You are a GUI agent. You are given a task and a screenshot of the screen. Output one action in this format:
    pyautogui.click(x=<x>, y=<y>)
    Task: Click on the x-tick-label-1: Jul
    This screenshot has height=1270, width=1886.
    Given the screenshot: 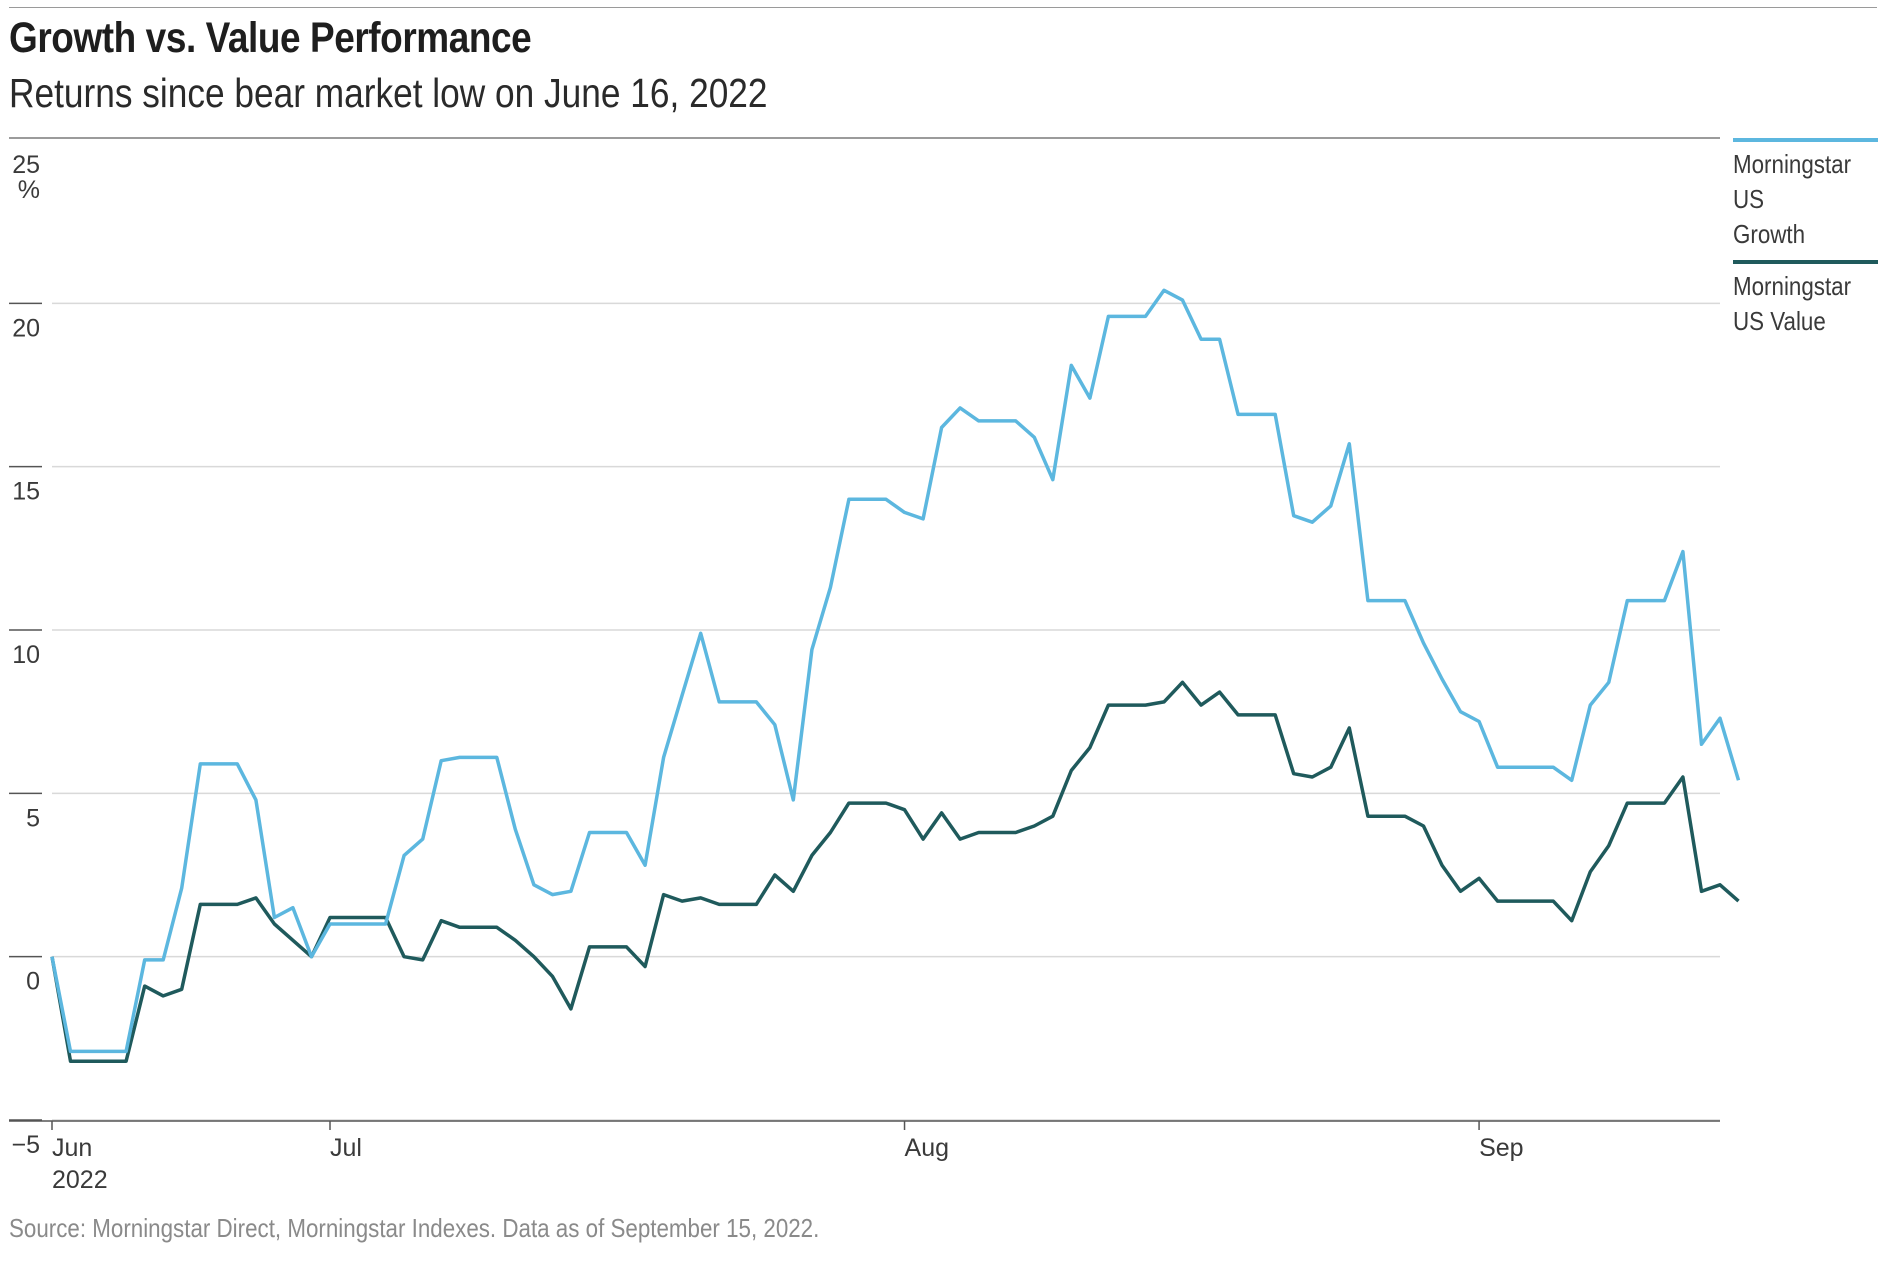 What is the action you would take?
    pyautogui.click(x=346, y=1148)
    